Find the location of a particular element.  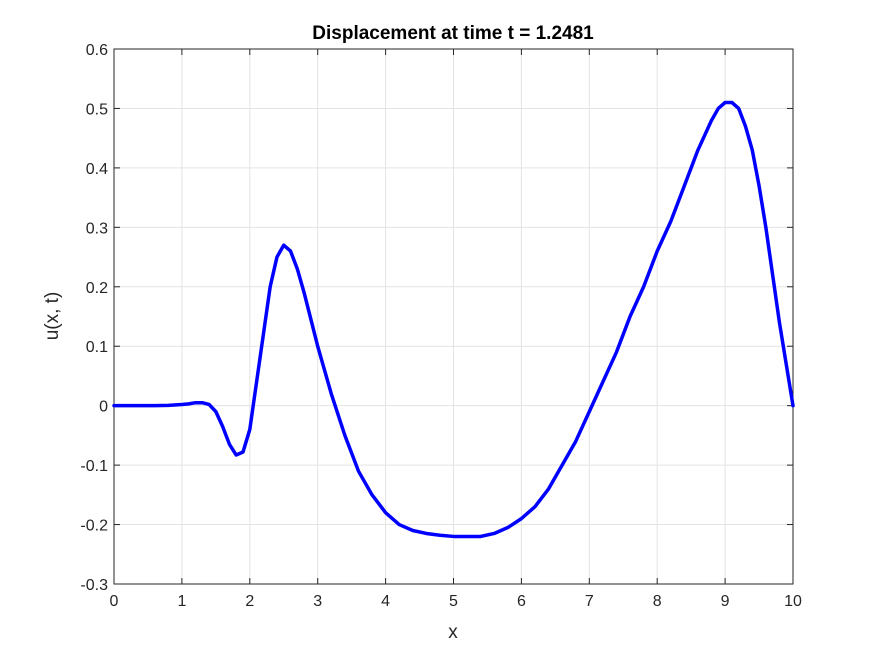

y-tick-label: -0.3 is located at coordinates (94, 585).